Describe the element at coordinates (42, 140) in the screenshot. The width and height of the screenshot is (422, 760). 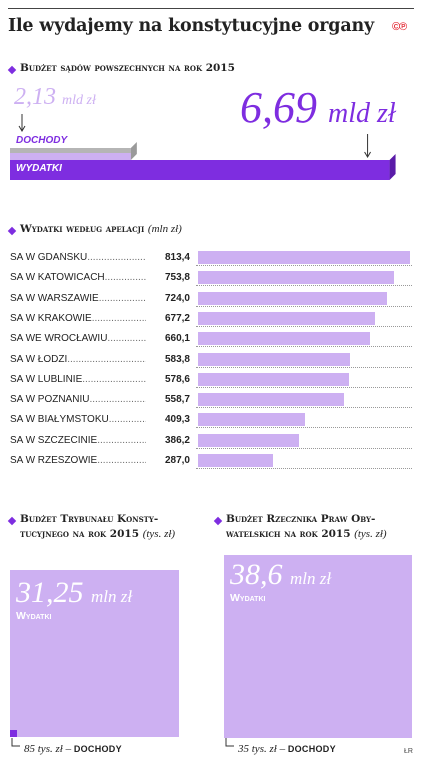
I see `bar-label-dochody: DOCHODY` at that location.